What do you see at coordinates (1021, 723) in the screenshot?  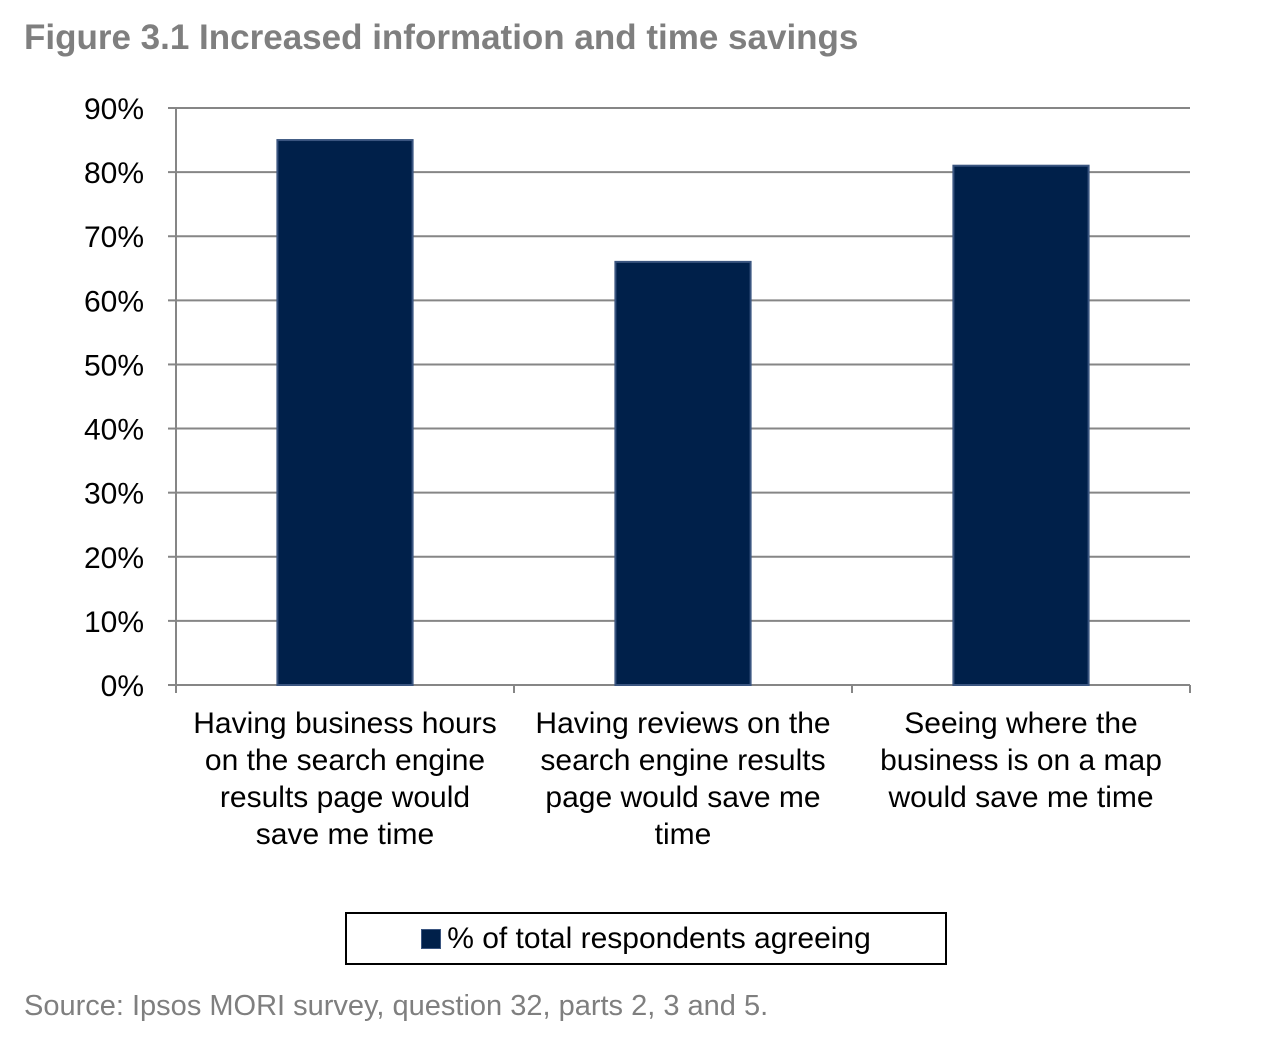 I see `x-category-label-line: Seeing where the` at bounding box center [1021, 723].